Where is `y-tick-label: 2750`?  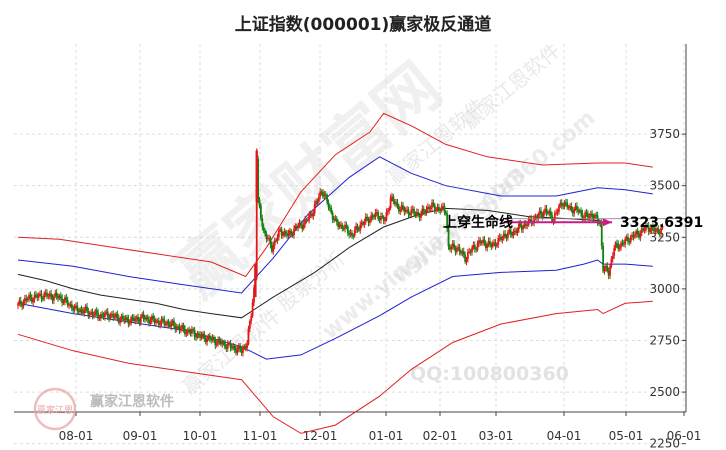 y-tick-label: 2750 is located at coordinates (664, 340).